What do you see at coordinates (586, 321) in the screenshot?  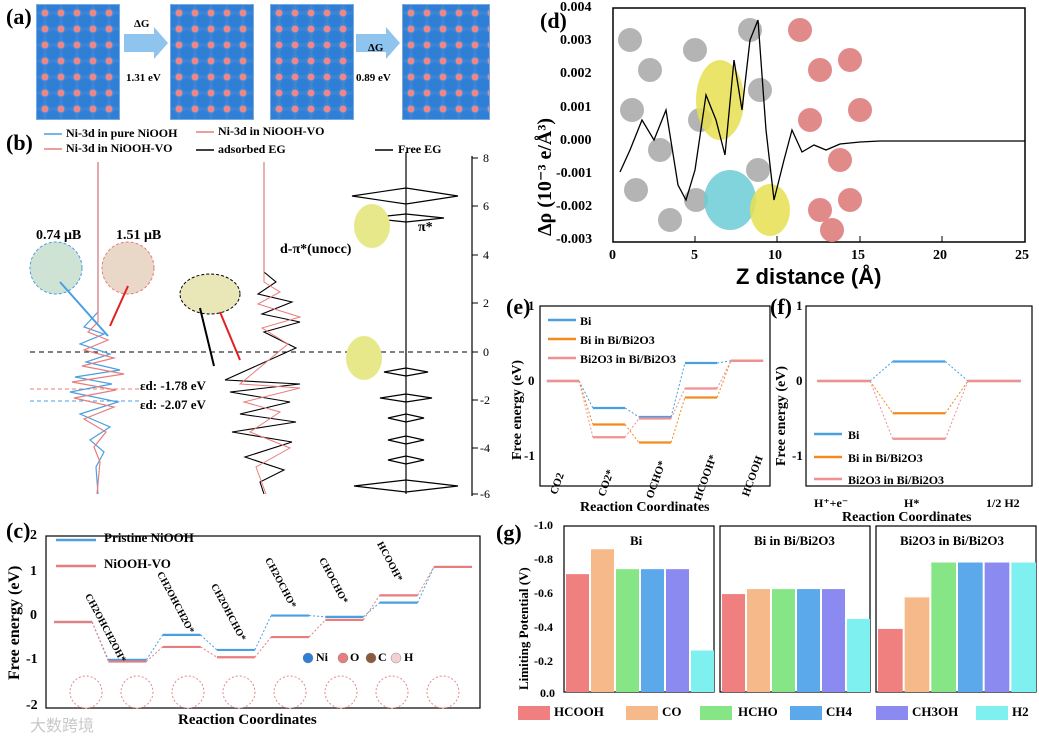 I see `e-legend-bi: Bi` at bounding box center [586, 321].